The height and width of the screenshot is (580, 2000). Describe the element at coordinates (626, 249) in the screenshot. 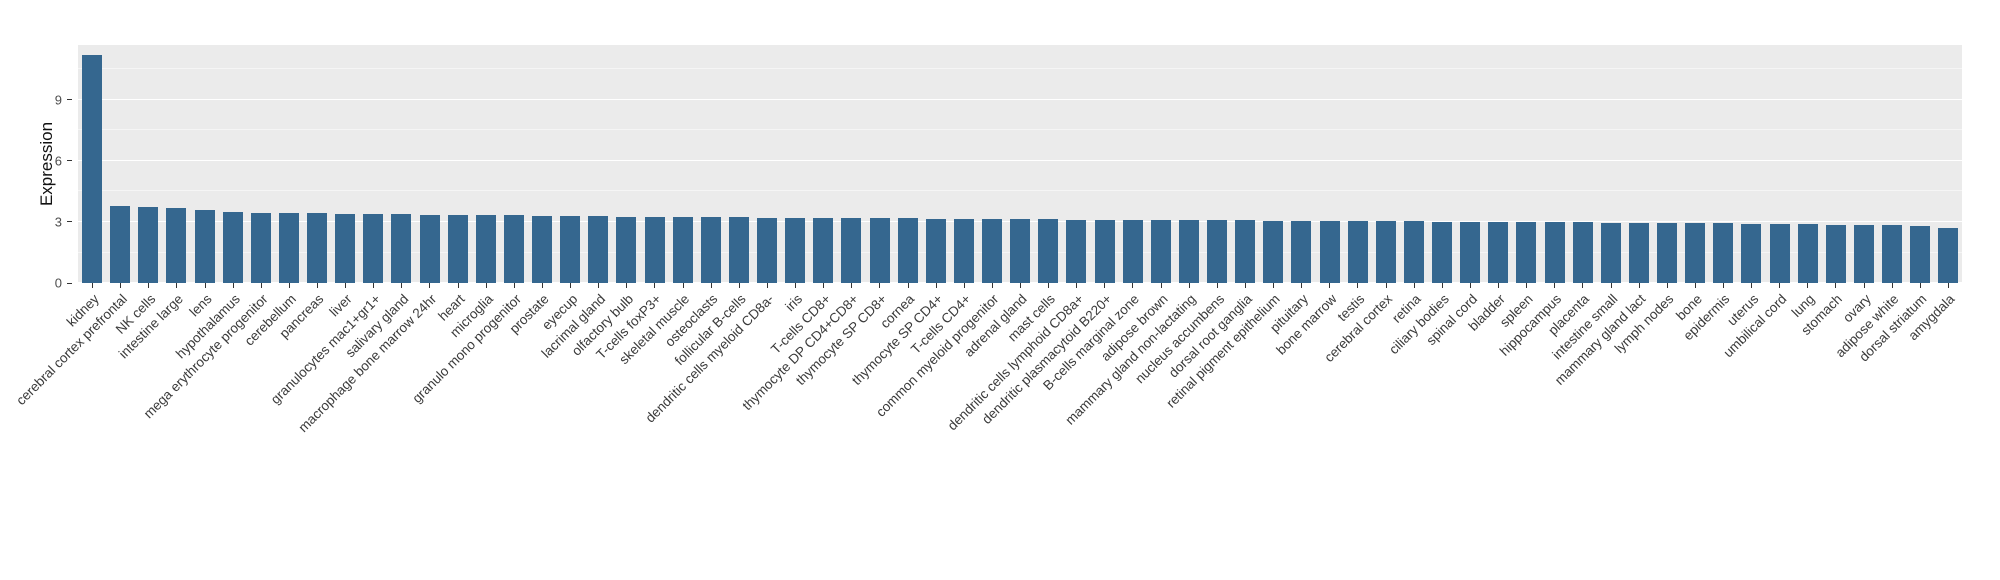

I see `bar-olfactory-bulb` at that location.